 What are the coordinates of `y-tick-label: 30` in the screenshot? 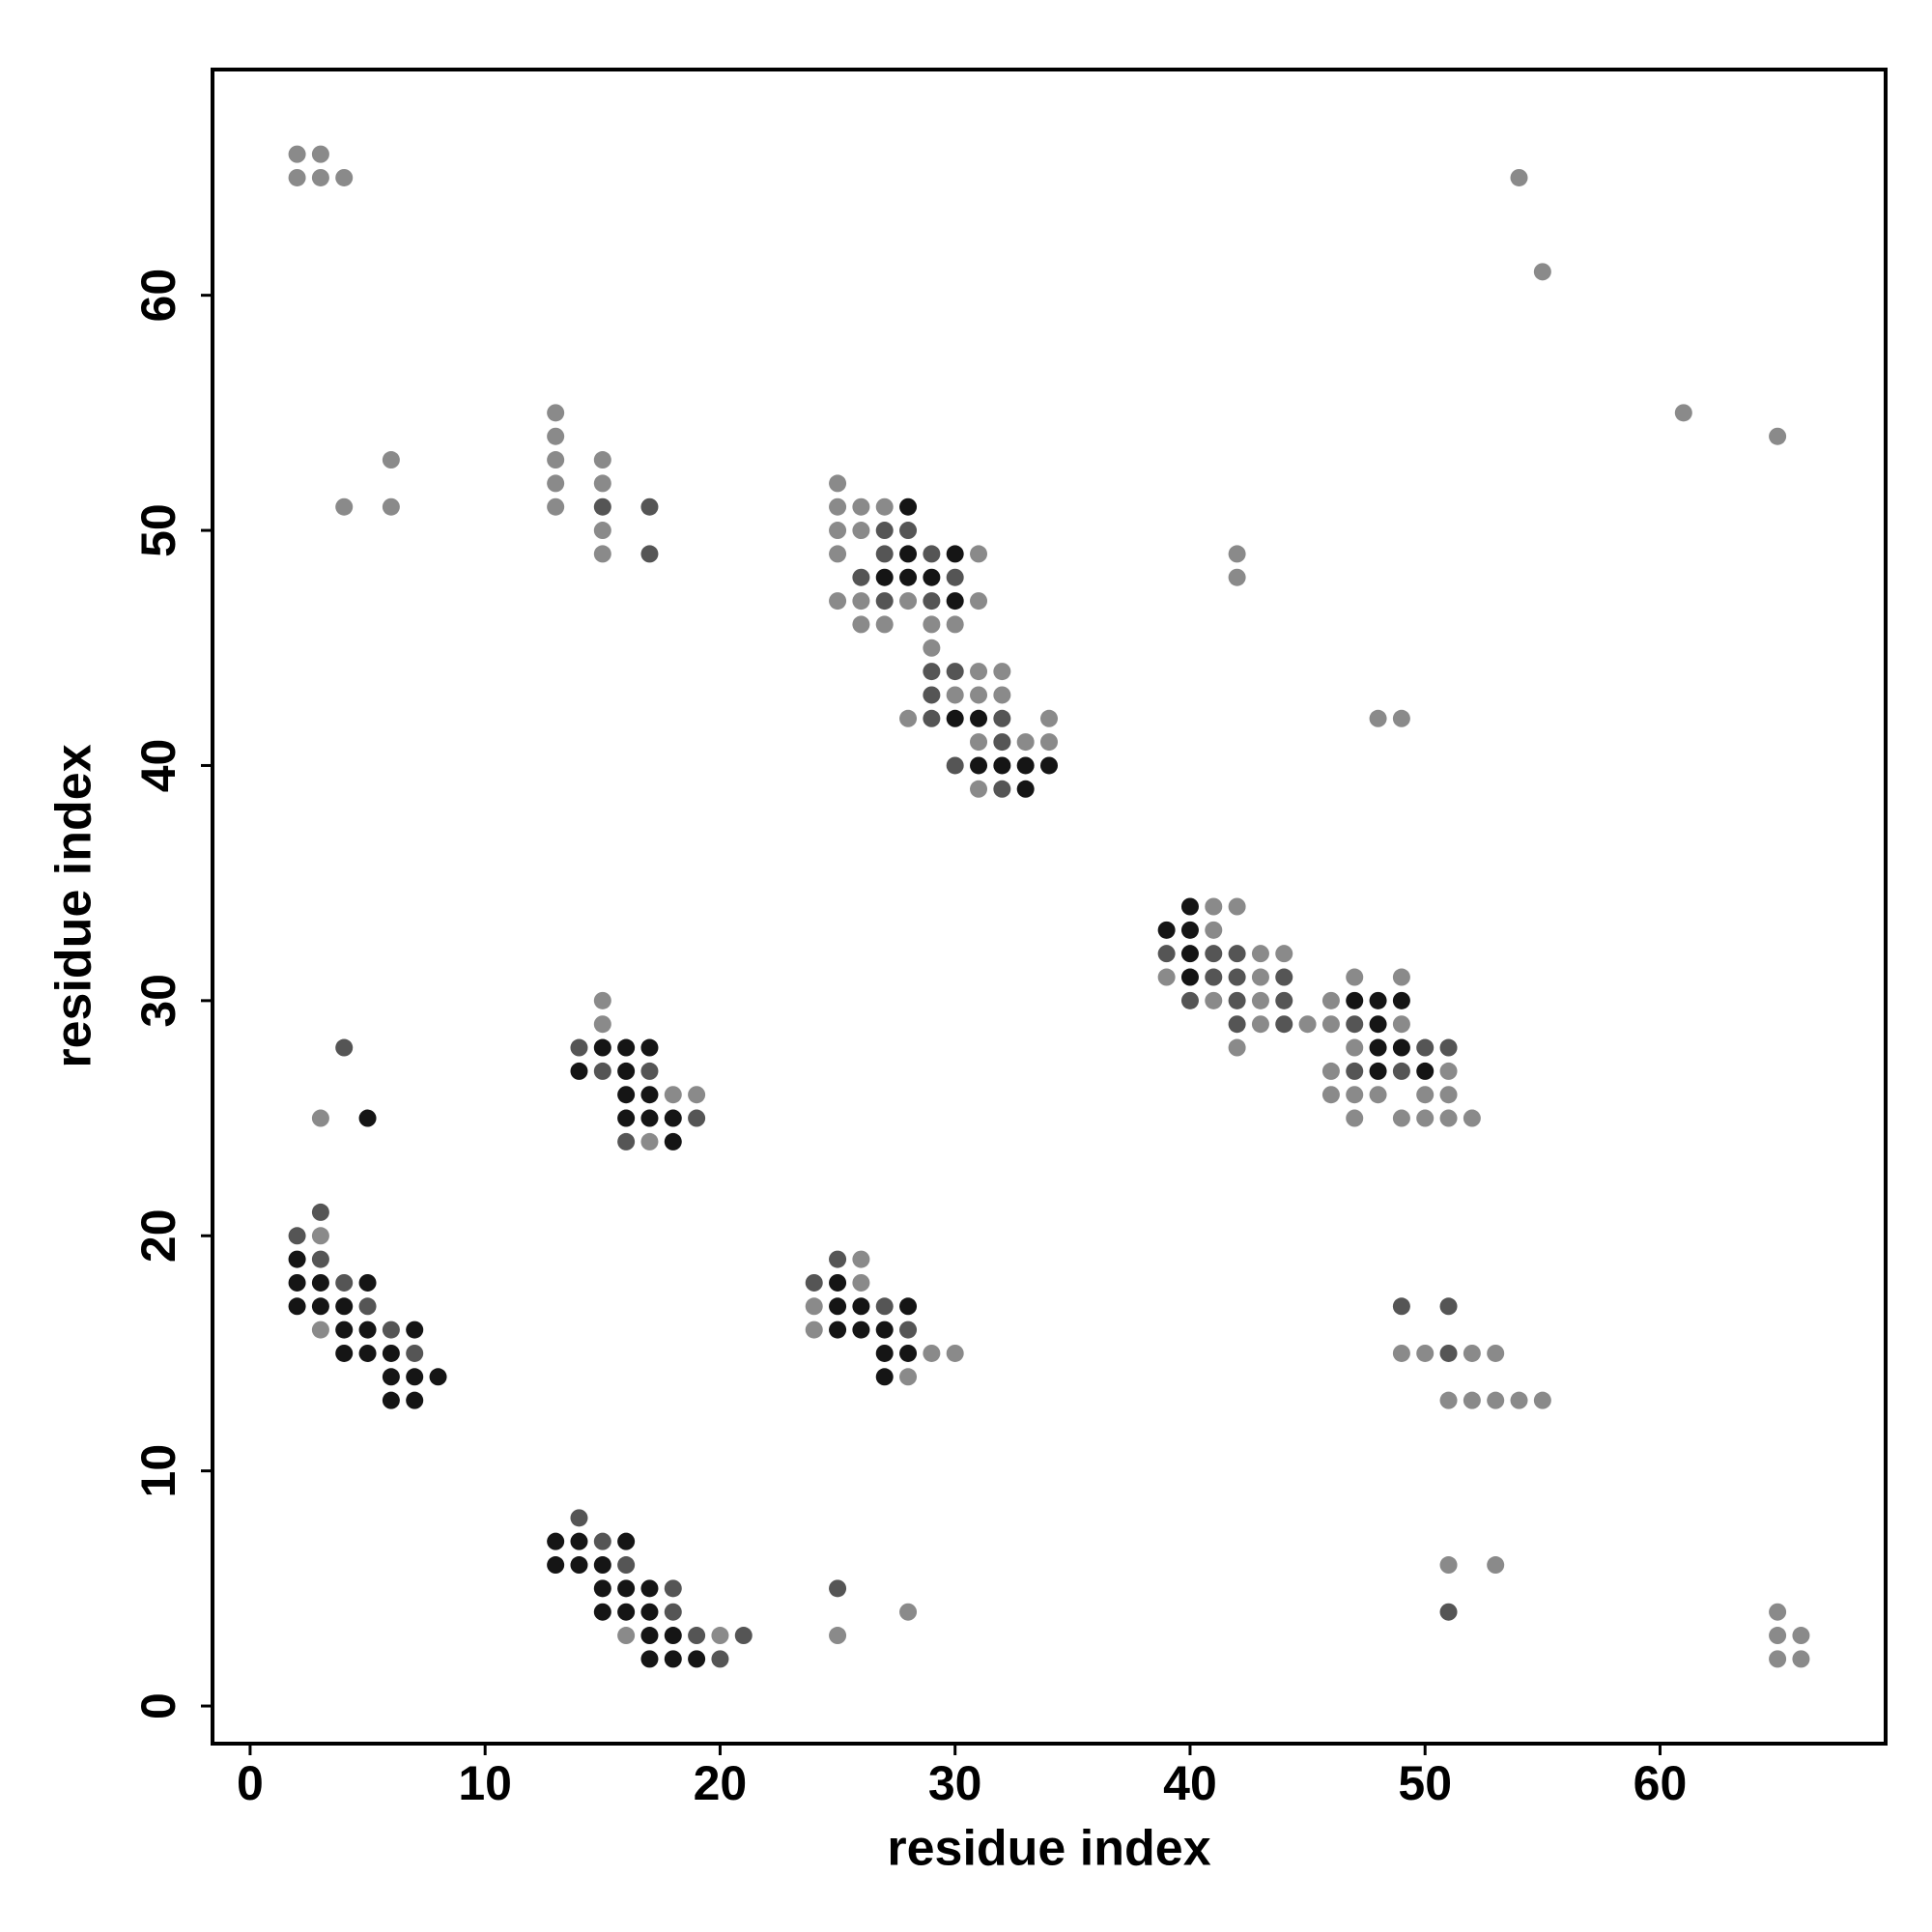 It's located at (158, 1001).